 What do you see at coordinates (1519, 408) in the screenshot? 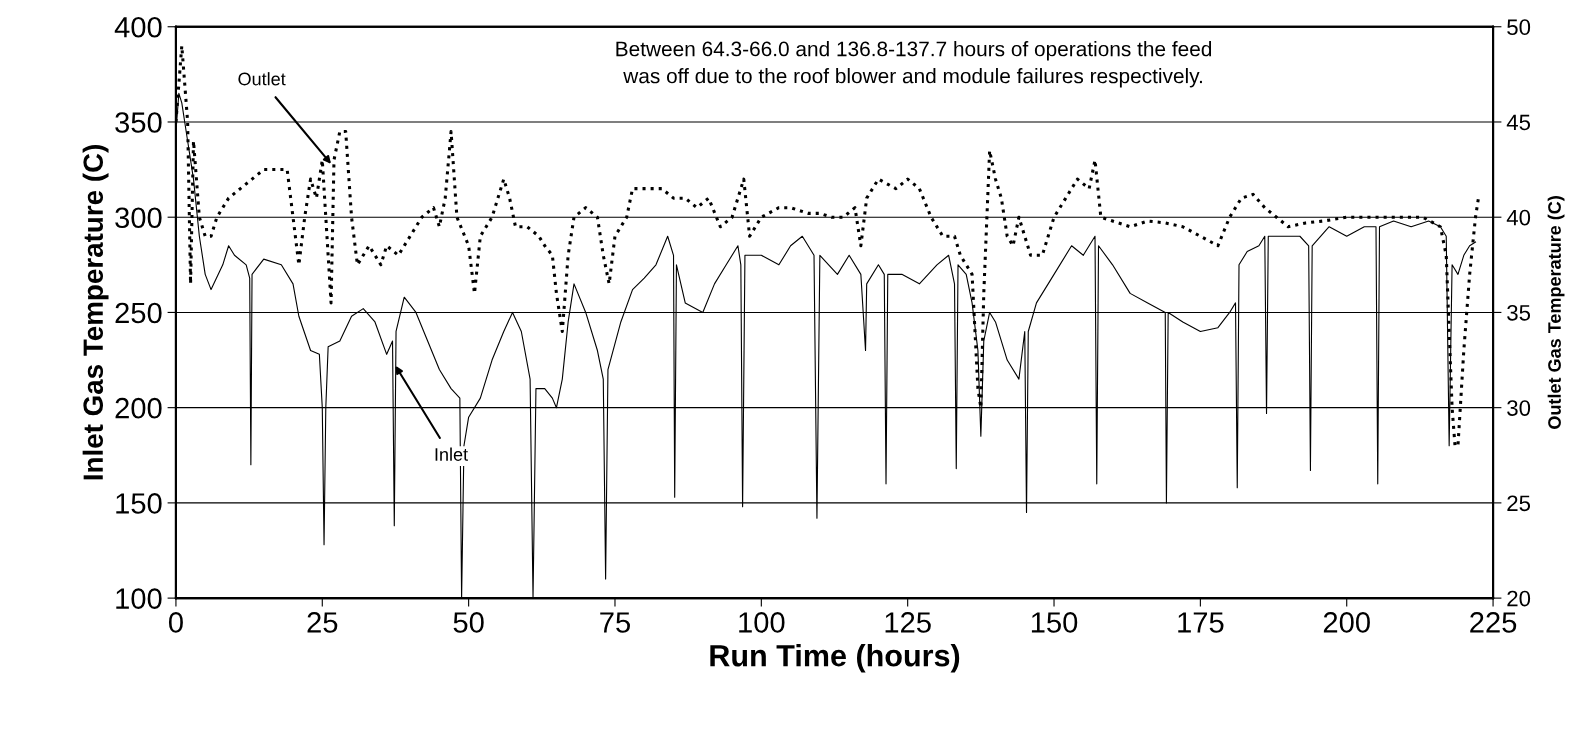
I see `y2-tick-label: 30` at bounding box center [1519, 408].